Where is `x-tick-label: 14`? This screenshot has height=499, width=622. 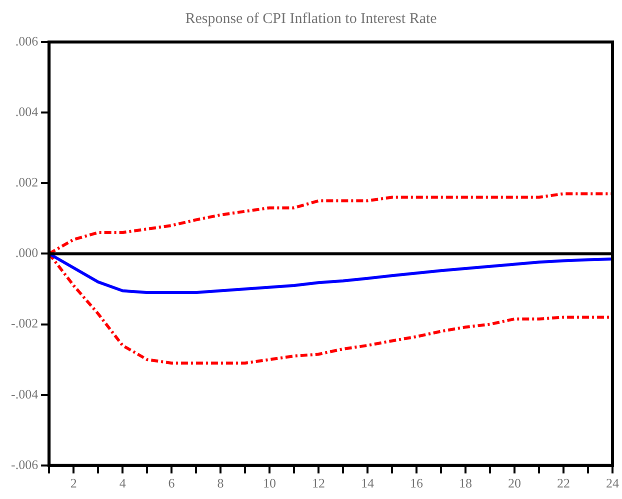
x-tick-label: 14 is located at coordinates (368, 483).